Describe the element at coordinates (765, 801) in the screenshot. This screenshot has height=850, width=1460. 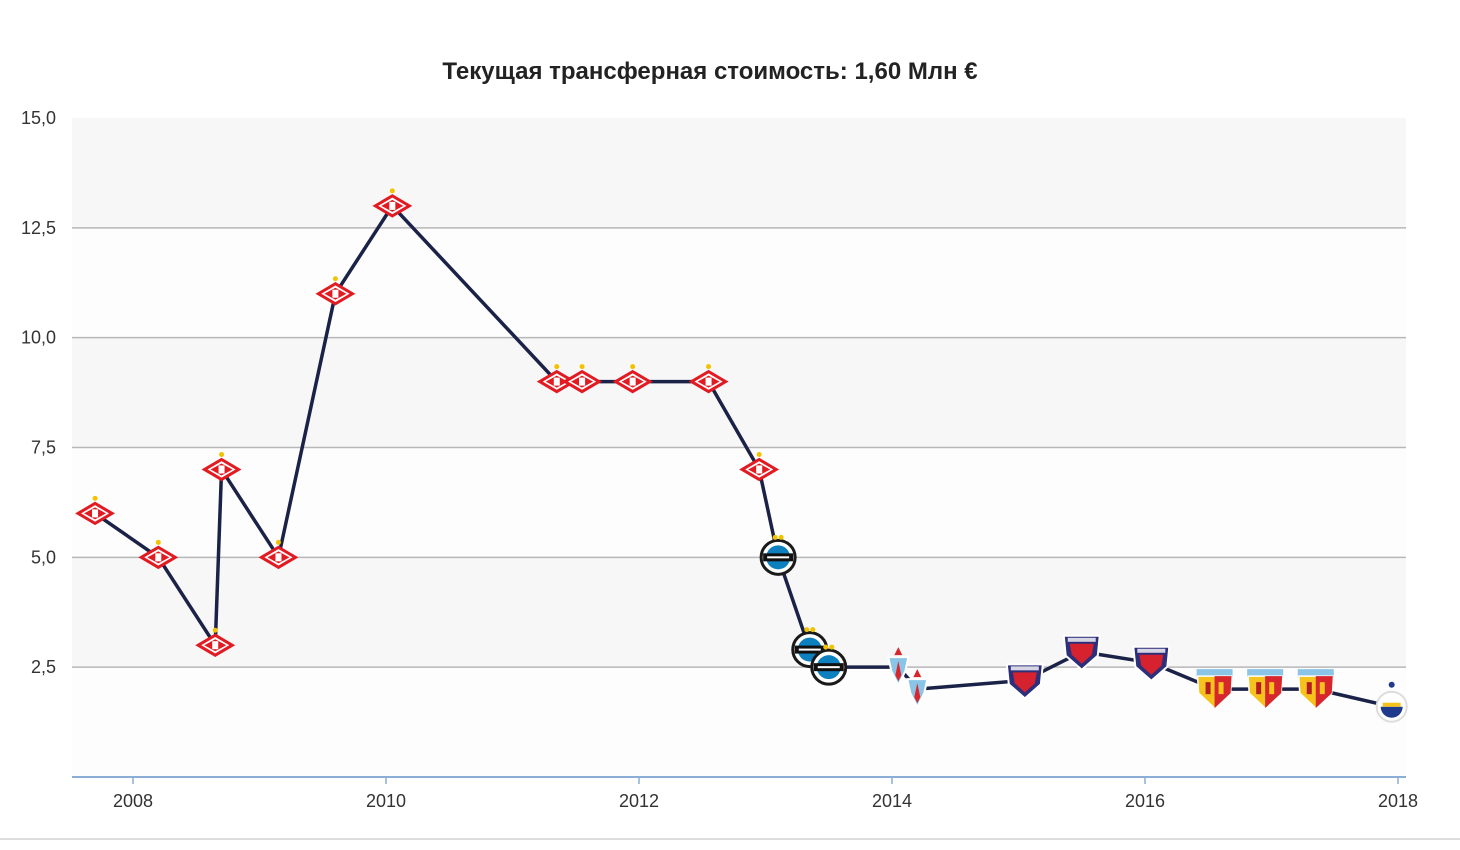
I see `x-axis-labels: 2008 2010 2012 2014 2016 2018` at that location.